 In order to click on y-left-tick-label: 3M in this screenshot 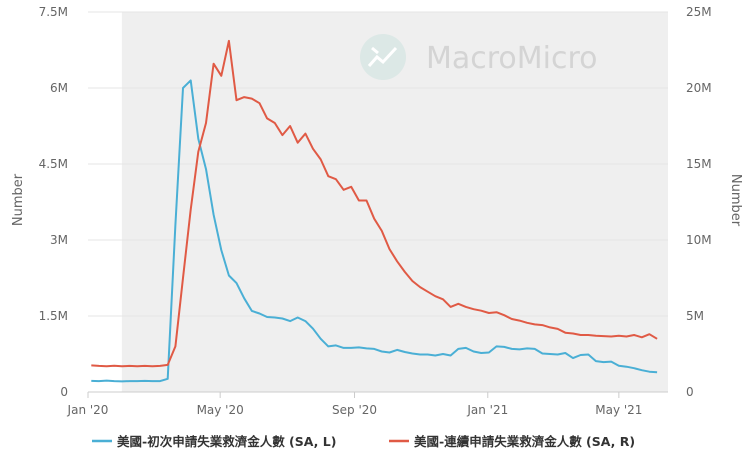, I will do `click(59, 240)`.